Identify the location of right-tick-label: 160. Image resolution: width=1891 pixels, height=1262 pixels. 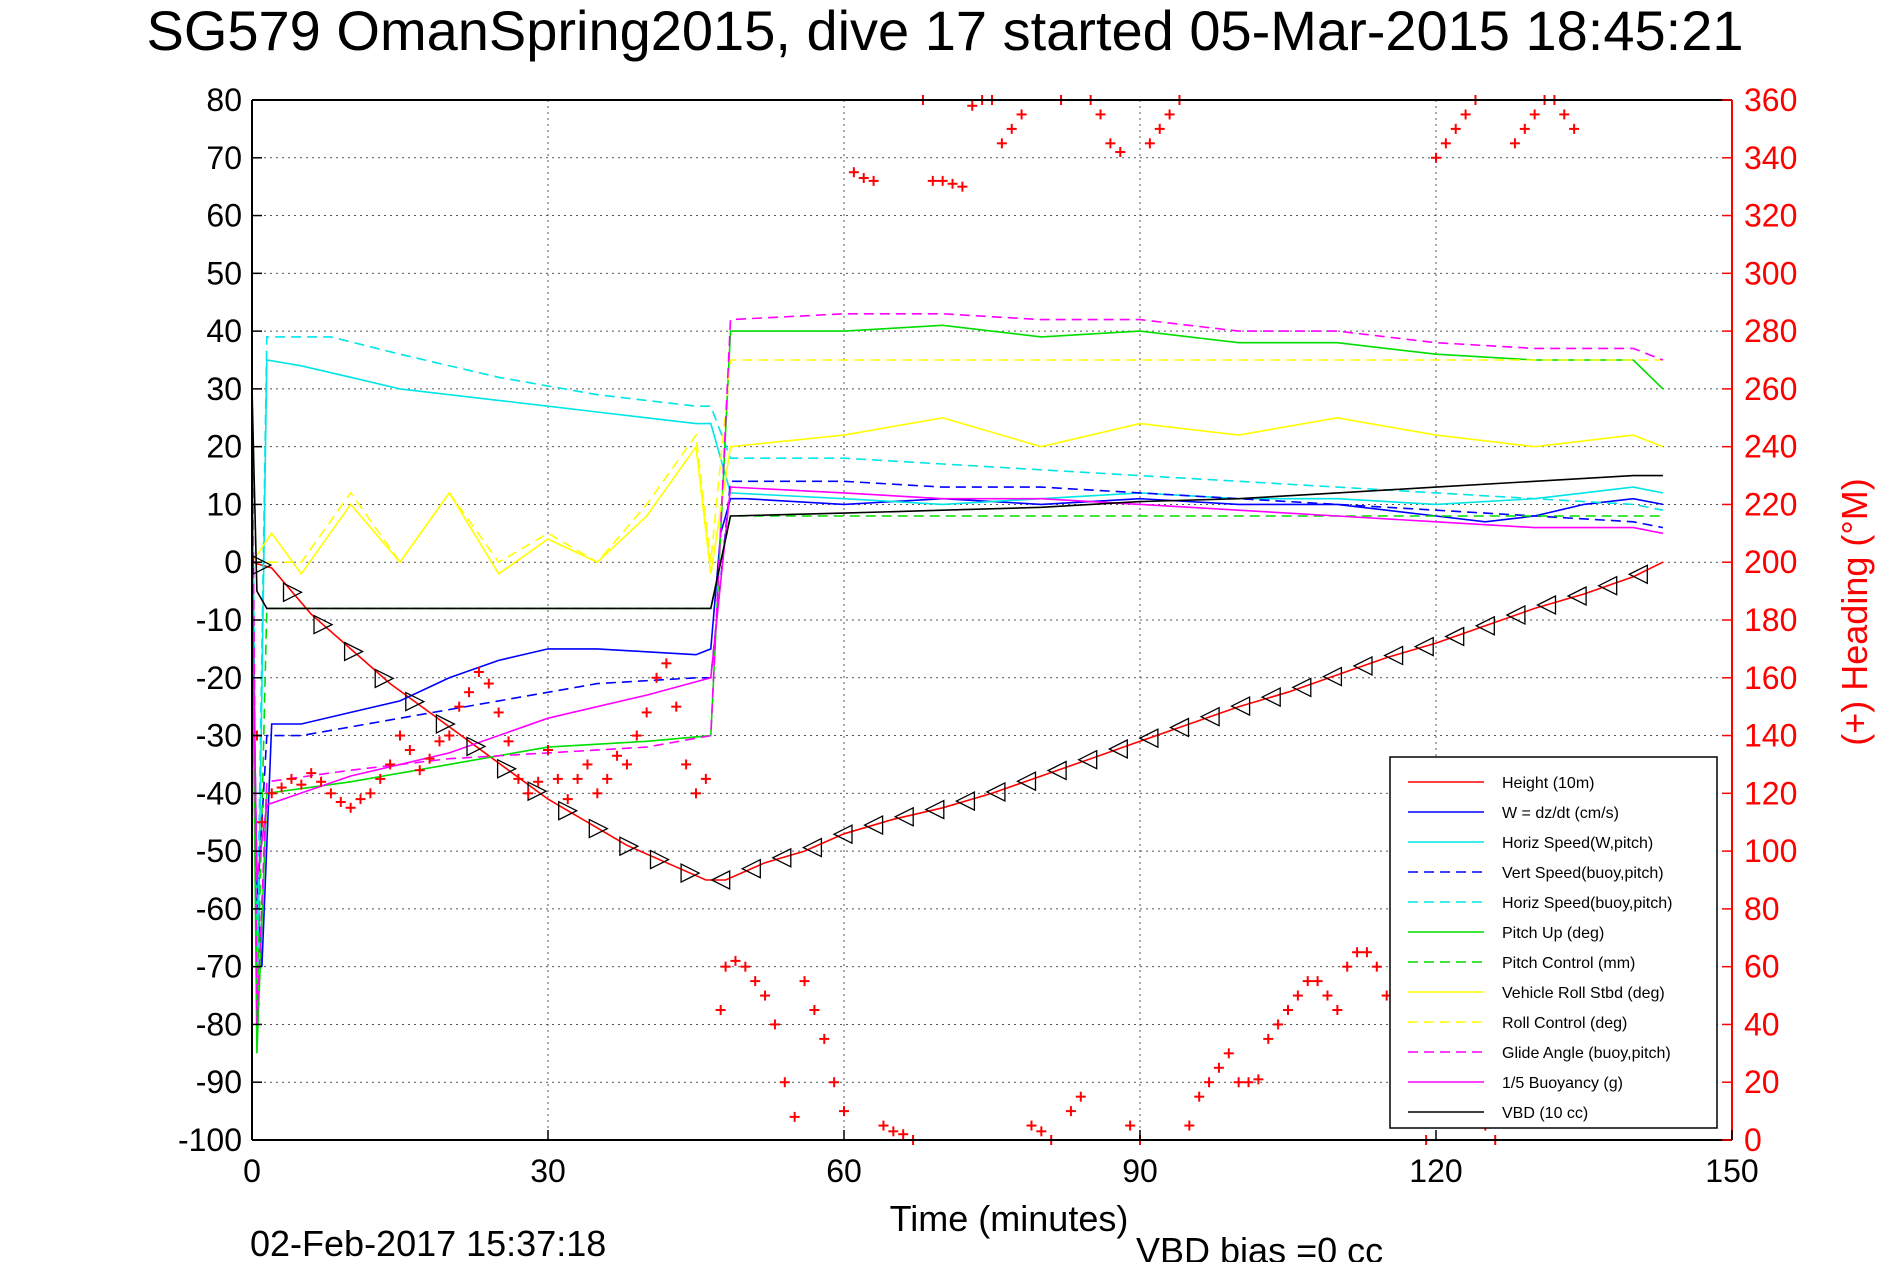
(1770, 678).